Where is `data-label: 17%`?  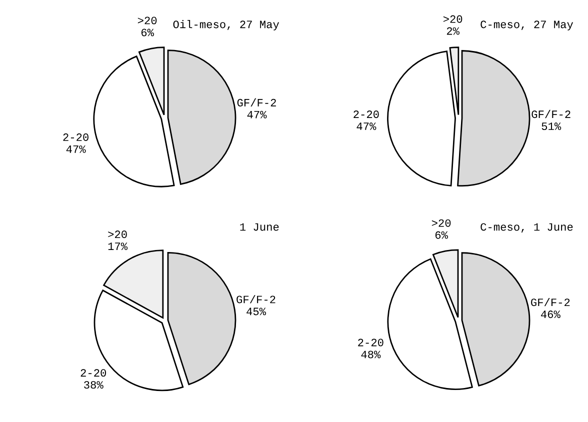 data-label: 17% is located at coordinates (118, 246).